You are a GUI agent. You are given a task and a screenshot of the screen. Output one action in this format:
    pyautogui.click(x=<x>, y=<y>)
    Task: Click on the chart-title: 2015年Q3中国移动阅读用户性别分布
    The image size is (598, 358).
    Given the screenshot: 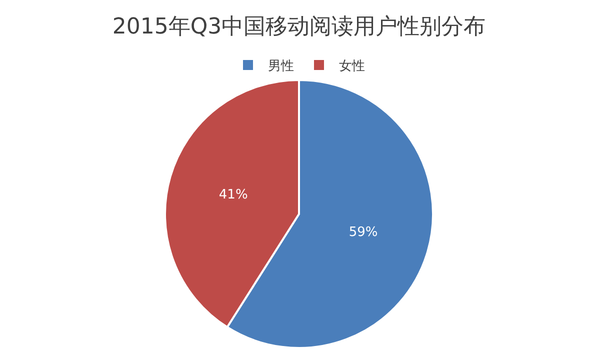 What is the action you would take?
    pyautogui.click(x=299, y=27)
    